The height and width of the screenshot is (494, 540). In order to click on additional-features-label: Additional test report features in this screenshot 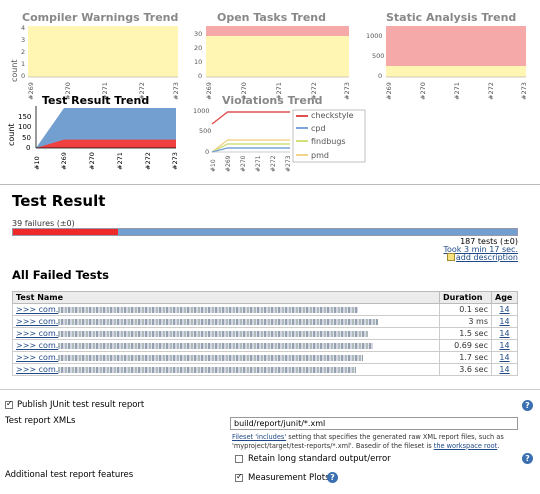, I will do `click(69, 475)`.